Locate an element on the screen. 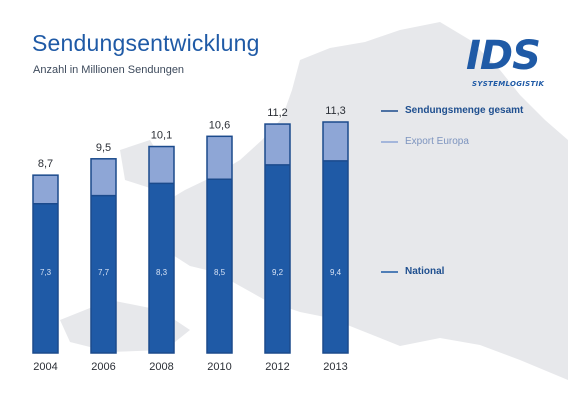 This screenshot has width=568, height=400. bar-outline-2008 is located at coordinates (161, 249).